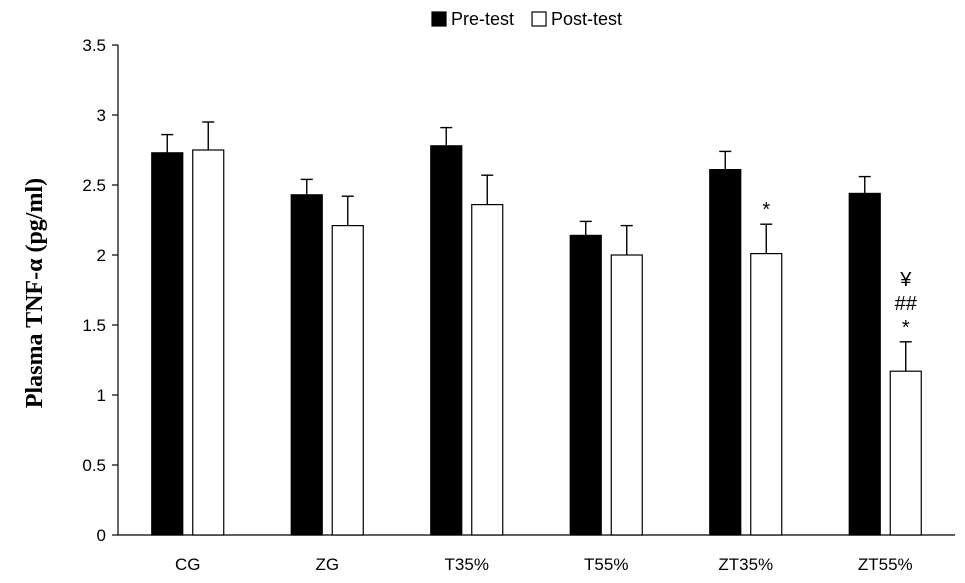 Image resolution: width=965 pixels, height=583 pixels. I want to click on y-axis-label: Plasma TNF-α (pg/ml), so click(35, 293).